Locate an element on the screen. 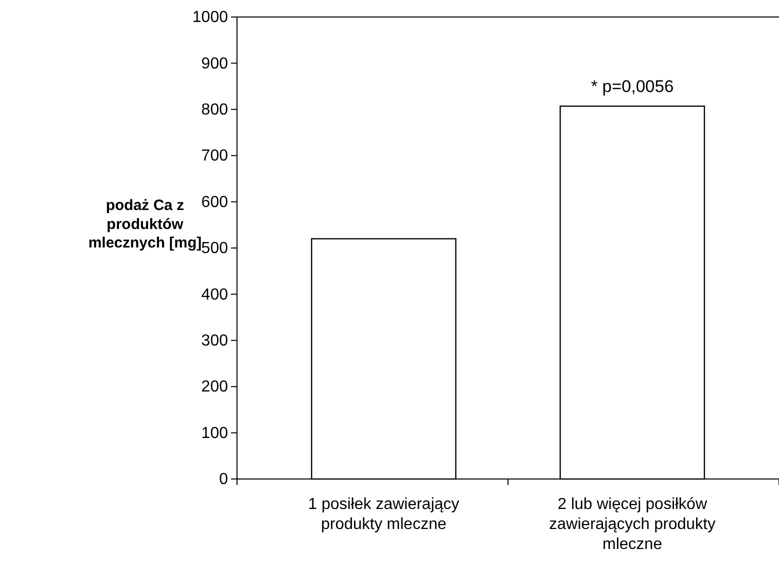  y-tick-label: 500 is located at coordinates (214, 249).